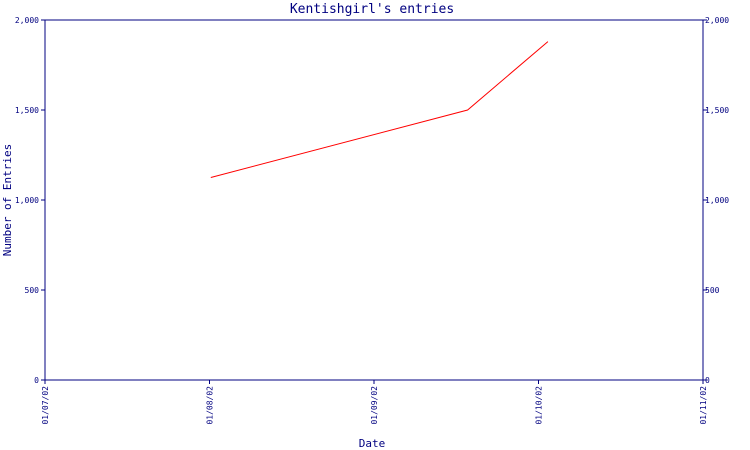 Image resolution: width=750 pixels, height=450 pixels. Describe the element at coordinates (372, 443) in the screenshot. I see `x-axis-label: Date` at that location.